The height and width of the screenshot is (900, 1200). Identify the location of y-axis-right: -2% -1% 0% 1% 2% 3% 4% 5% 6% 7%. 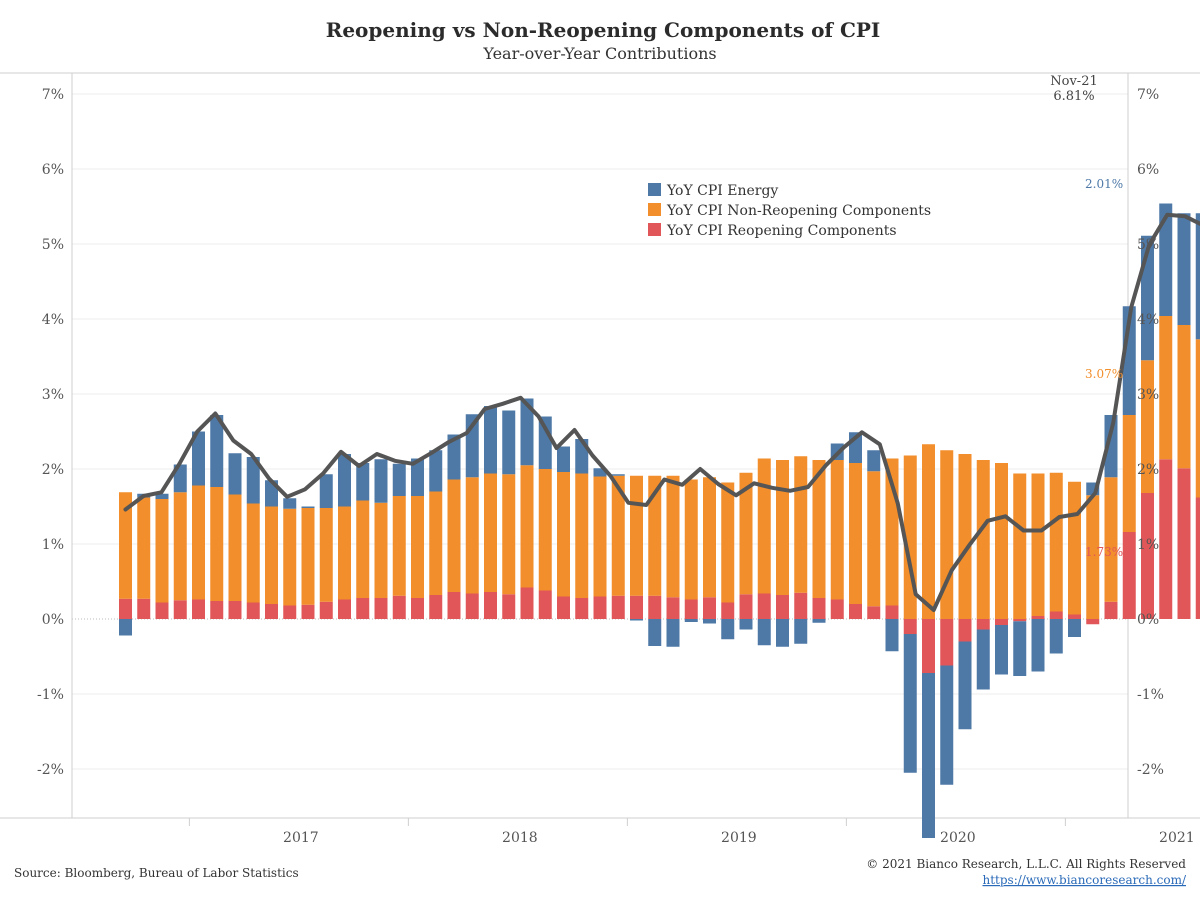
(1150, 432).